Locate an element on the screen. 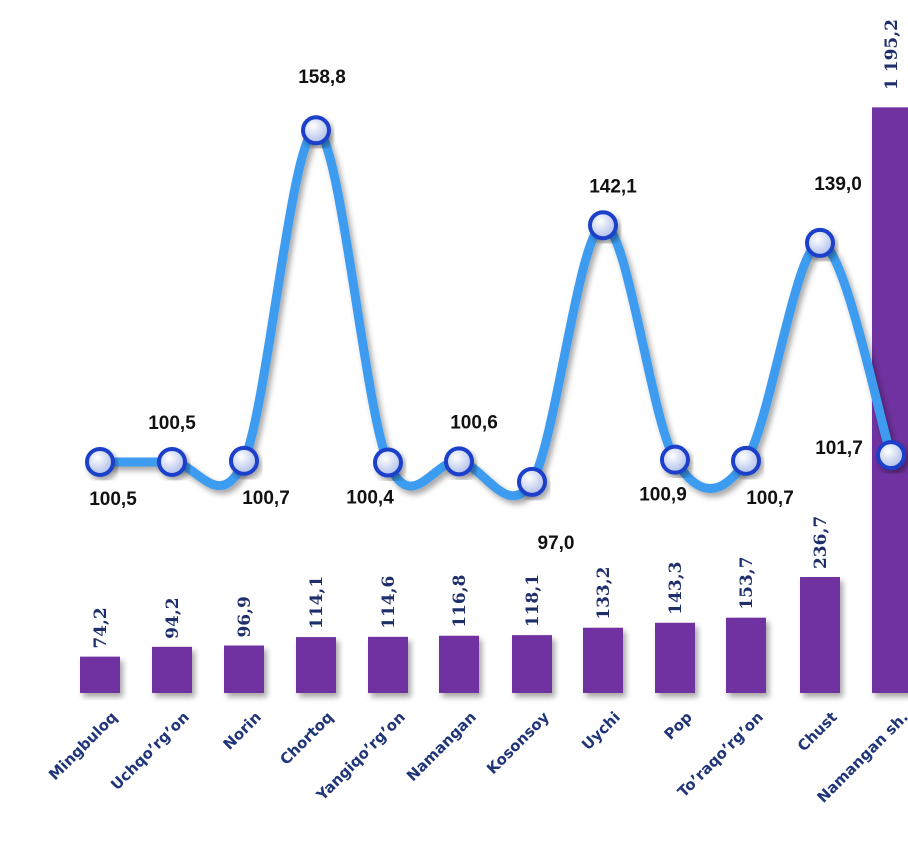 The width and height of the screenshot is (908, 843). bar-value-label: 116,8 is located at coordinates (460, 601).